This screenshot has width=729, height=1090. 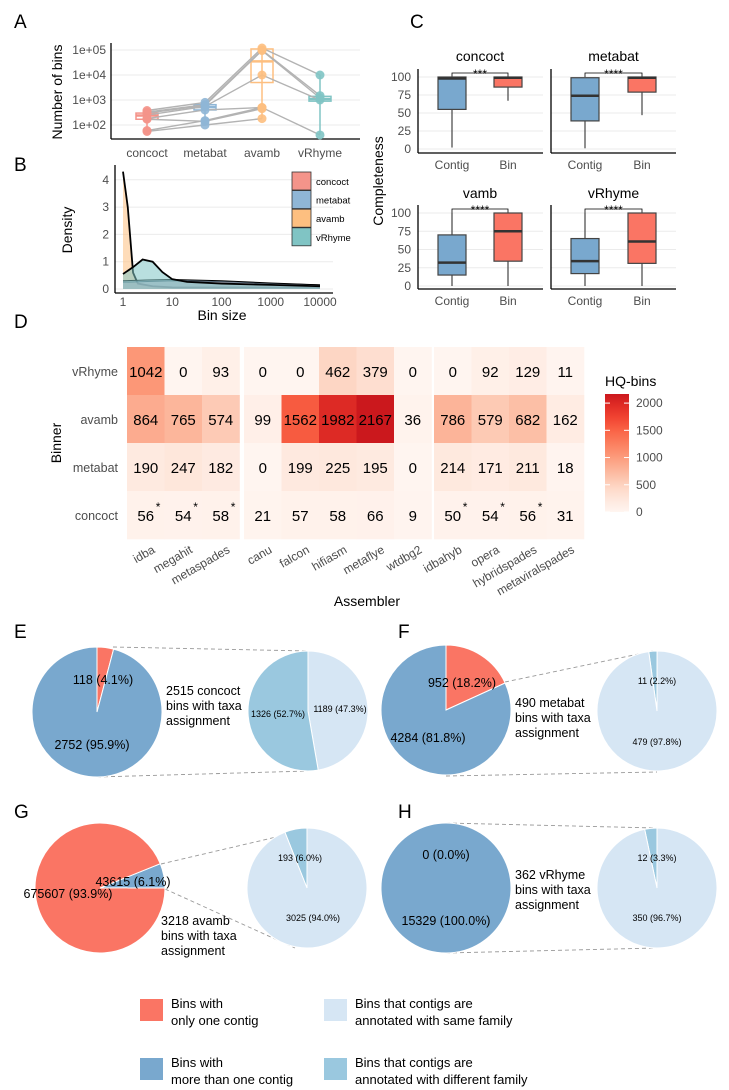 I want to click on row-label: concoct, so click(x=97, y=516).